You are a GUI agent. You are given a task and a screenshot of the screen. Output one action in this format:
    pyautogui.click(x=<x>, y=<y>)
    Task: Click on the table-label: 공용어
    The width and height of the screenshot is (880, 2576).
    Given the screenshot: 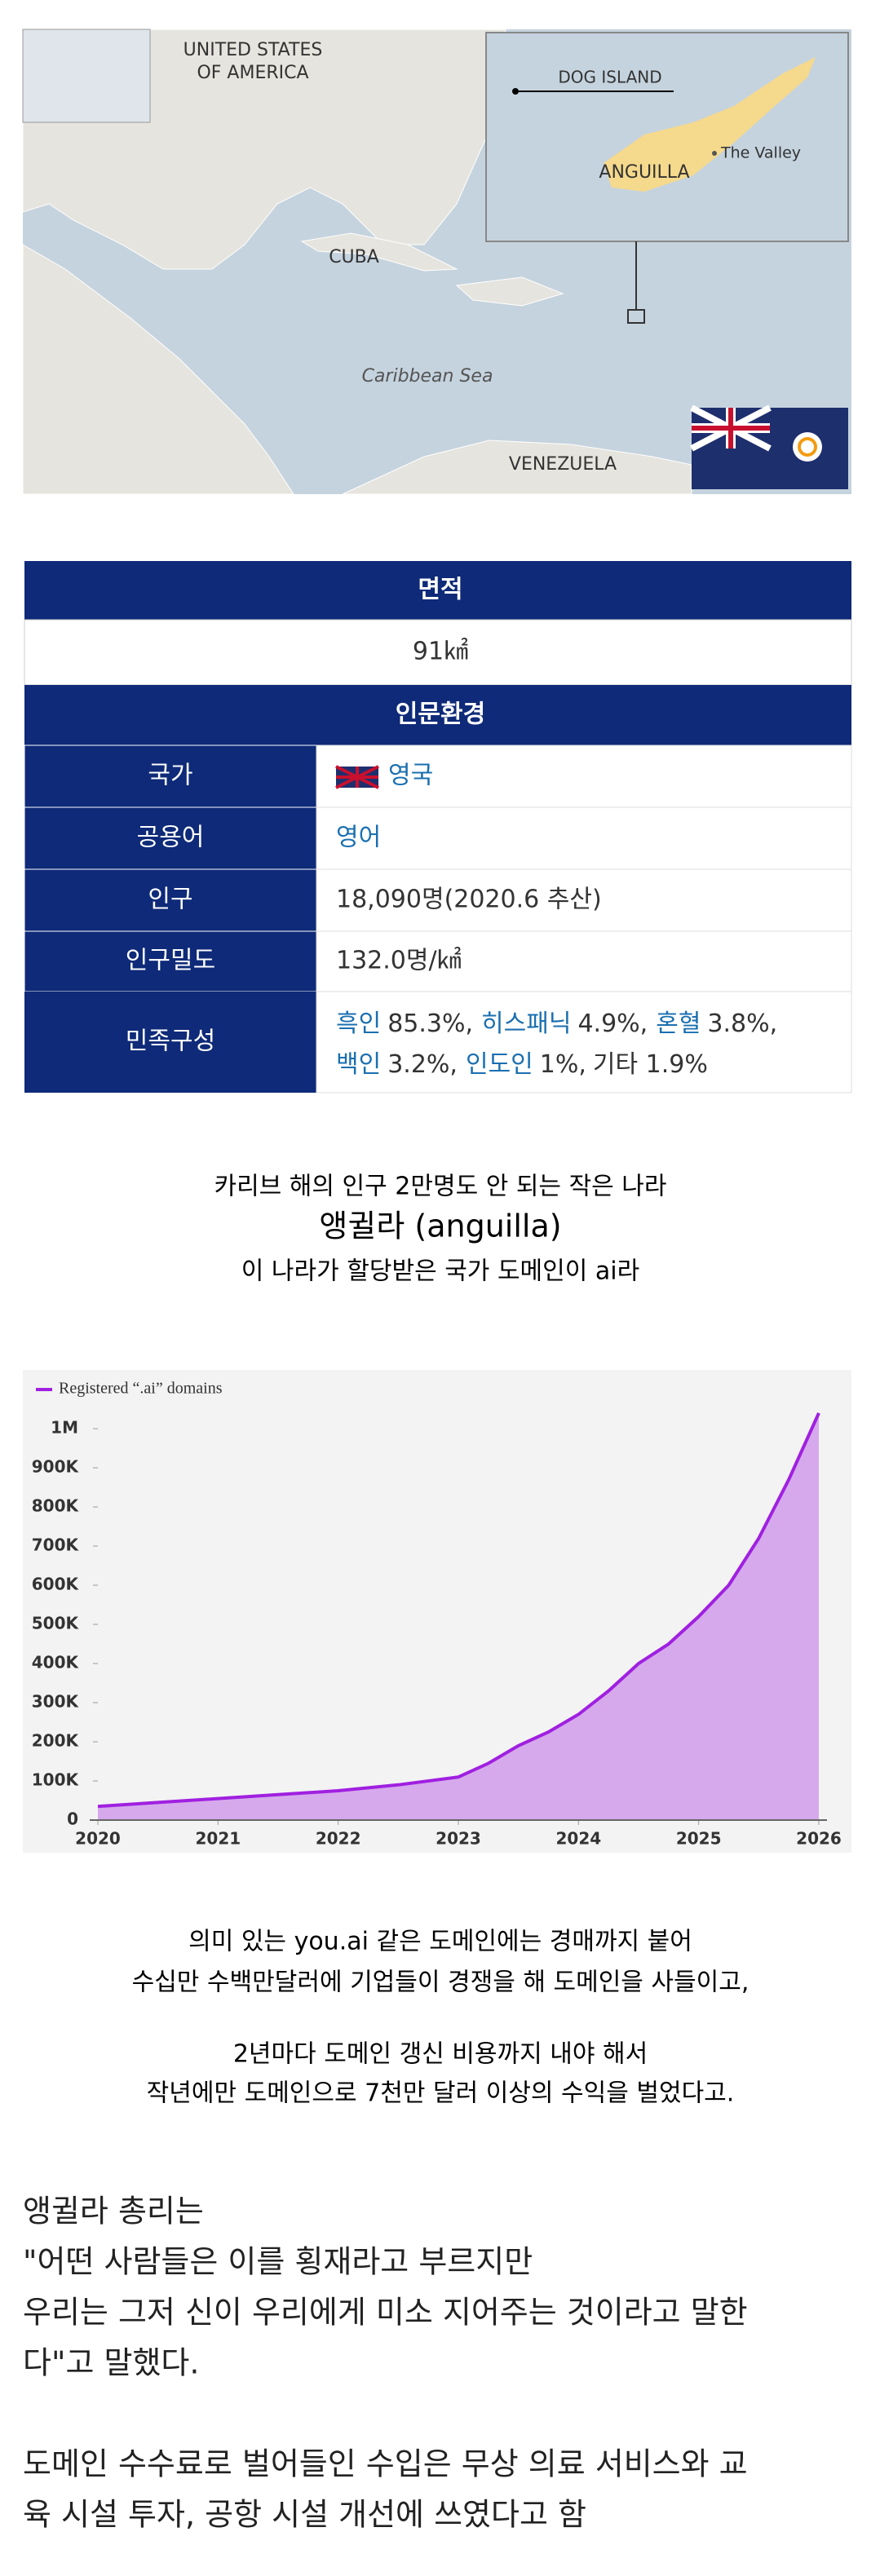 What is the action you would take?
    pyautogui.click(x=171, y=838)
    